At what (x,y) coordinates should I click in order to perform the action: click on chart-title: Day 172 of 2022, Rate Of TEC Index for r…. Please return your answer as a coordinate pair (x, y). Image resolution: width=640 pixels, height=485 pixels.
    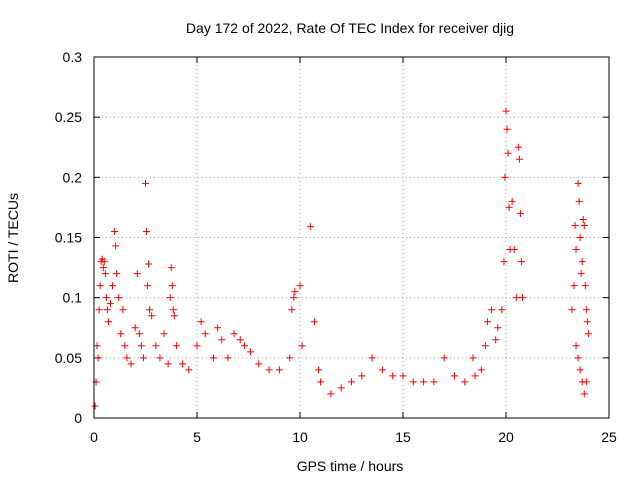
    Looking at the image, I should click on (350, 28).